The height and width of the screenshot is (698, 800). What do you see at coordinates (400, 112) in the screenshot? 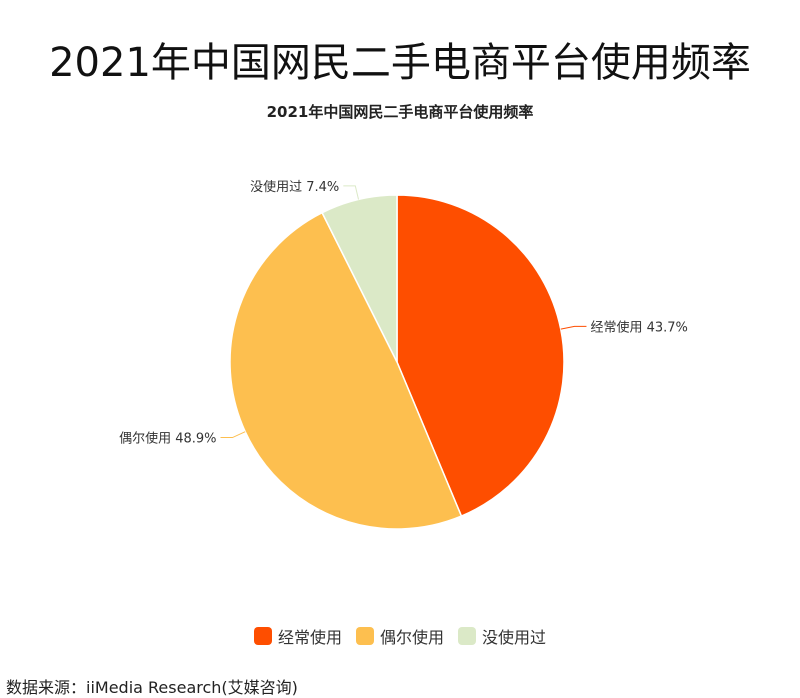
I see `chart-title: 2021年中国网民二手电商平台使用频率` at bounding box center [400, 112].